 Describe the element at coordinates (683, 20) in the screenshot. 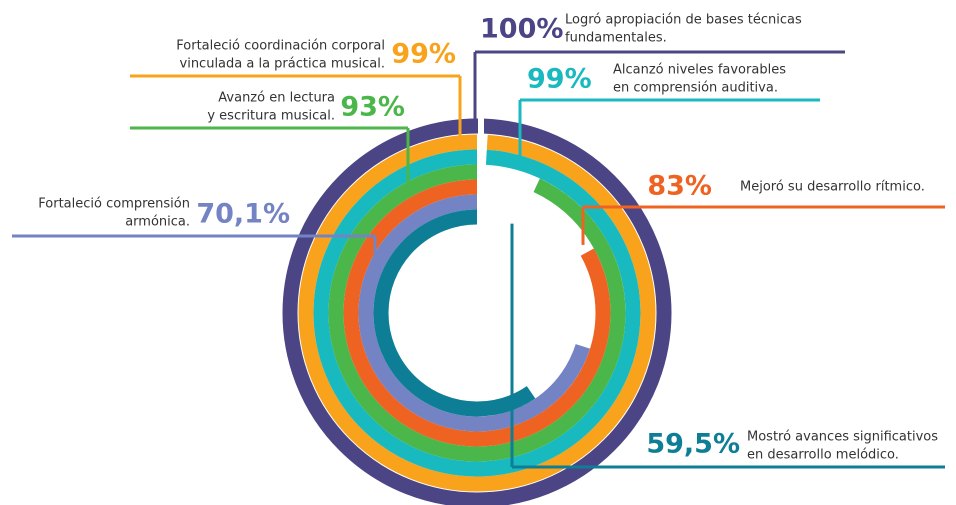

I see `category-label: Logró apropiación de bases técnicas` at that location.